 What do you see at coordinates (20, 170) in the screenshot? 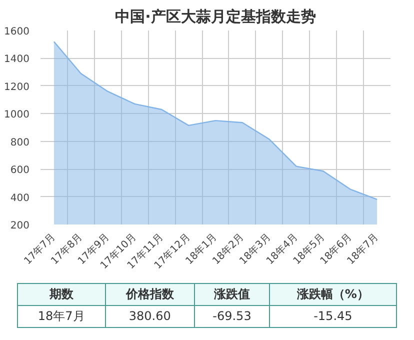
I see `y-tick-label: 600` at bounding box center [20, 170].